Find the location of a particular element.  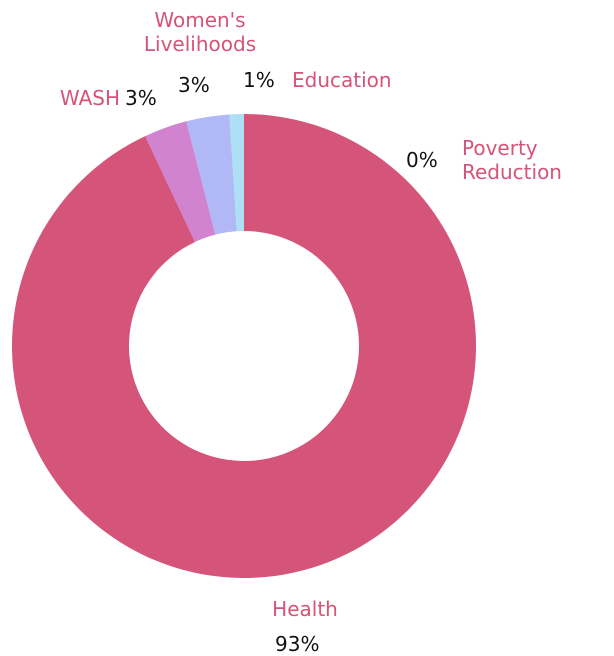

slice-name: WASH is located at coordinates (89, 98).